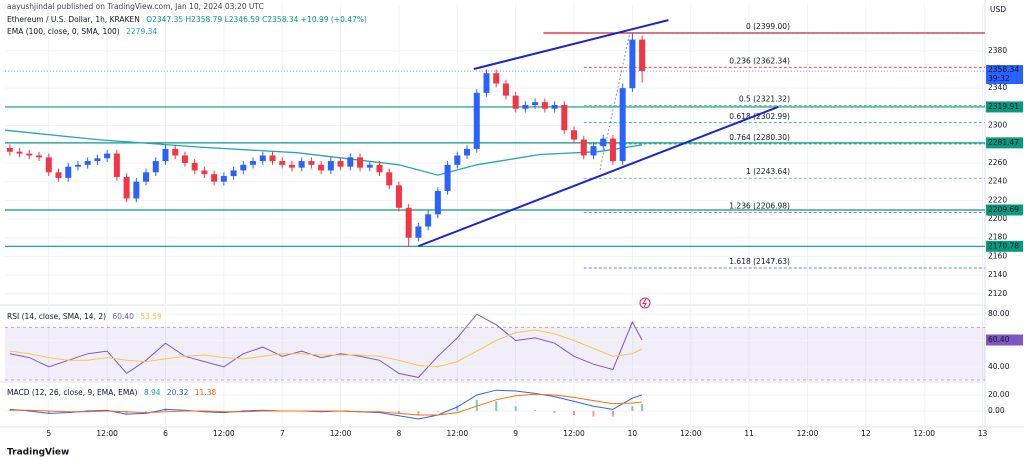 The image size is (1024, 461). Describe the element at coordinates (999, 78) in the screenshot. I see `countdown: 39:32` at that location.